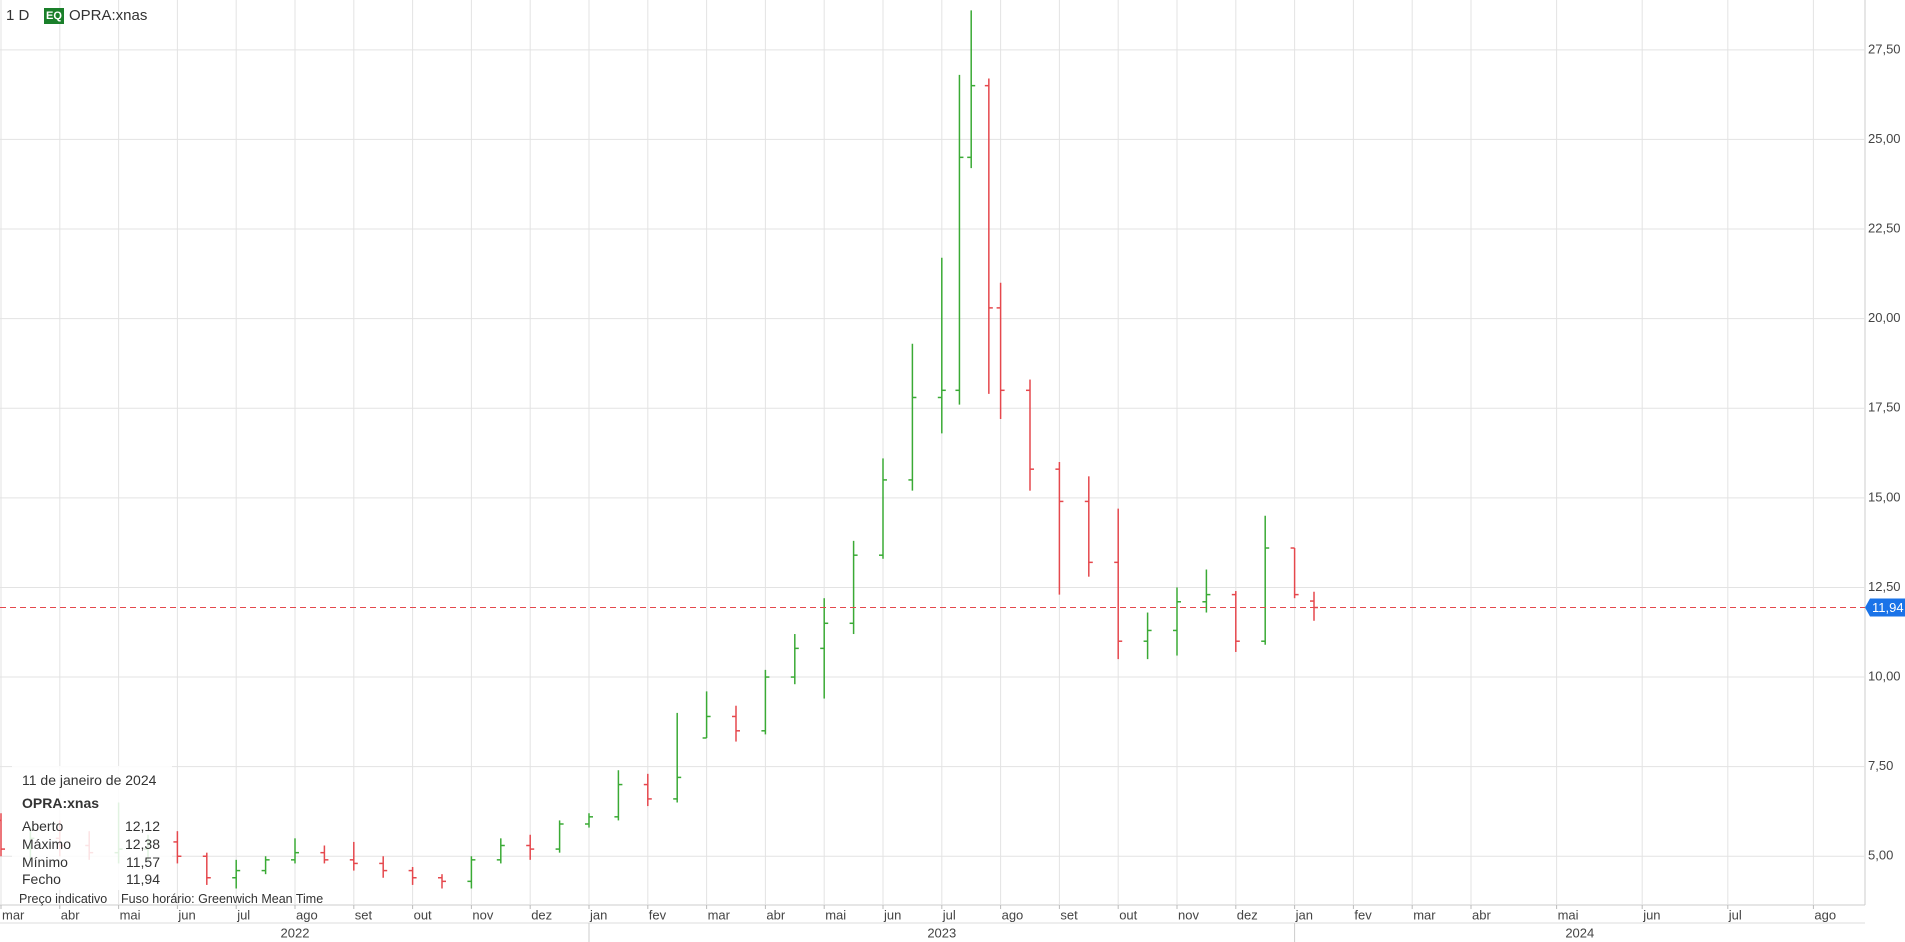  Describe the element at coordinates (295, 932) in the screenshot. I see `year-label: 2022` at that location.